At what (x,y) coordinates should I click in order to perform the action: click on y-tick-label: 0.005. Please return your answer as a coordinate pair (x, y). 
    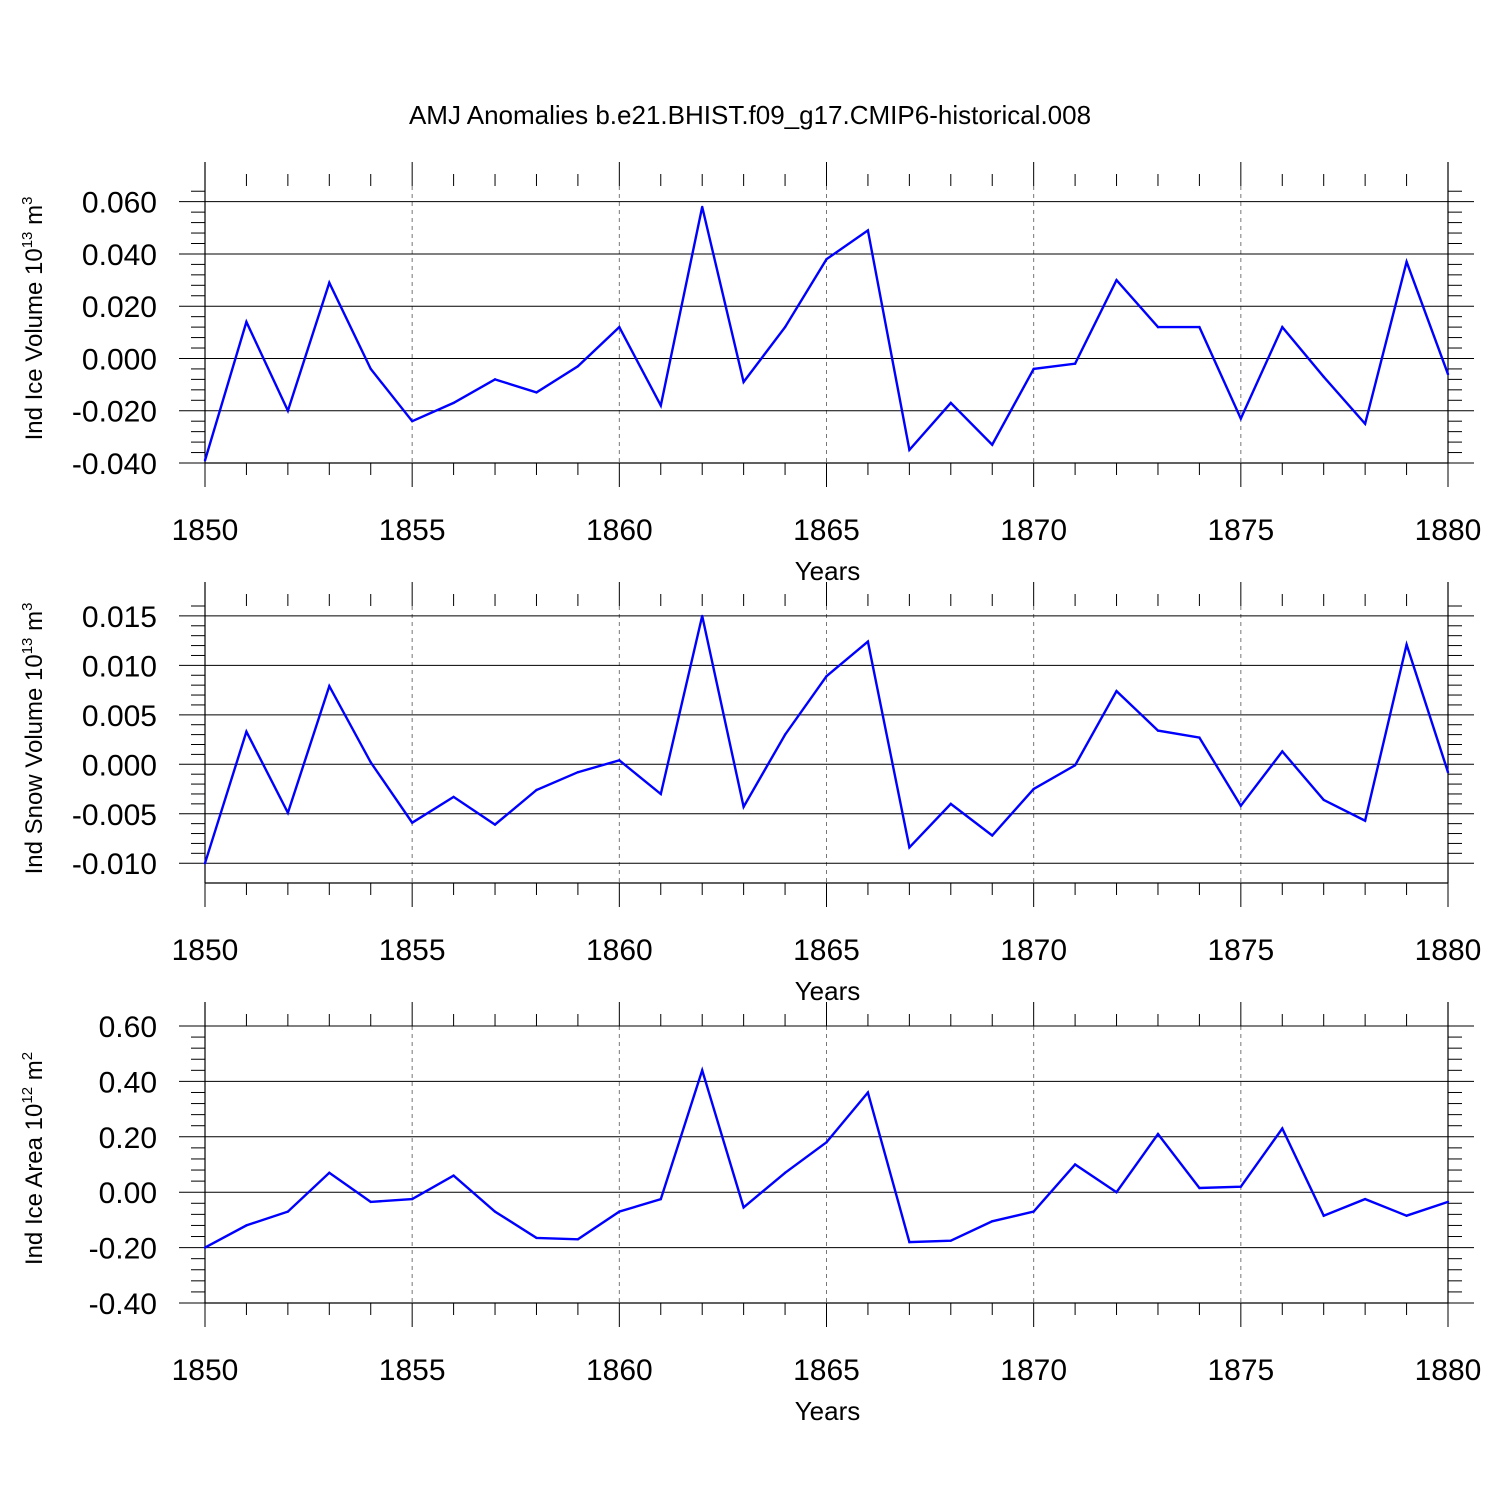
    Looking at the image, I should click on (119, 716).